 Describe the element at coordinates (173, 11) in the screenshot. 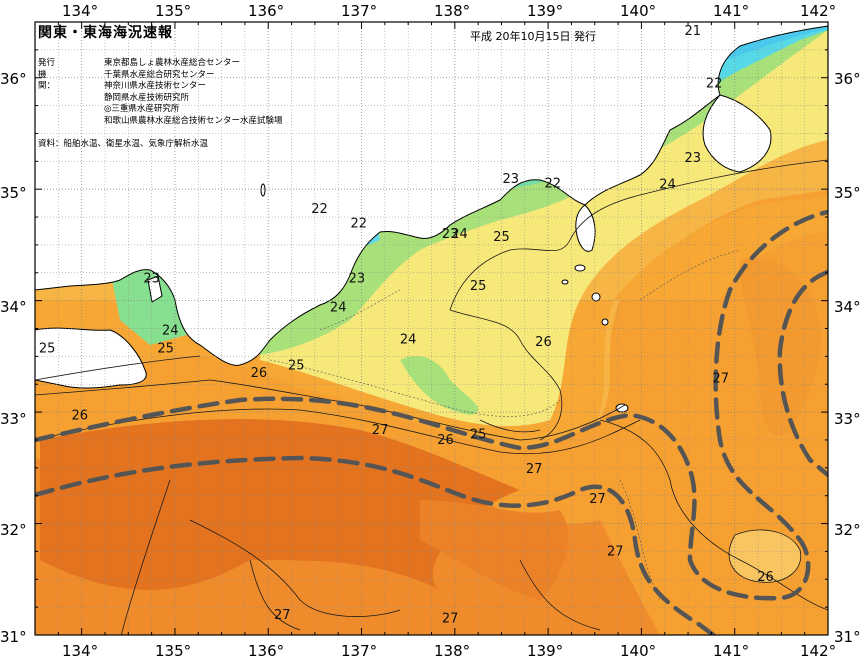

I see `lon-label-top: 135°` at that location.